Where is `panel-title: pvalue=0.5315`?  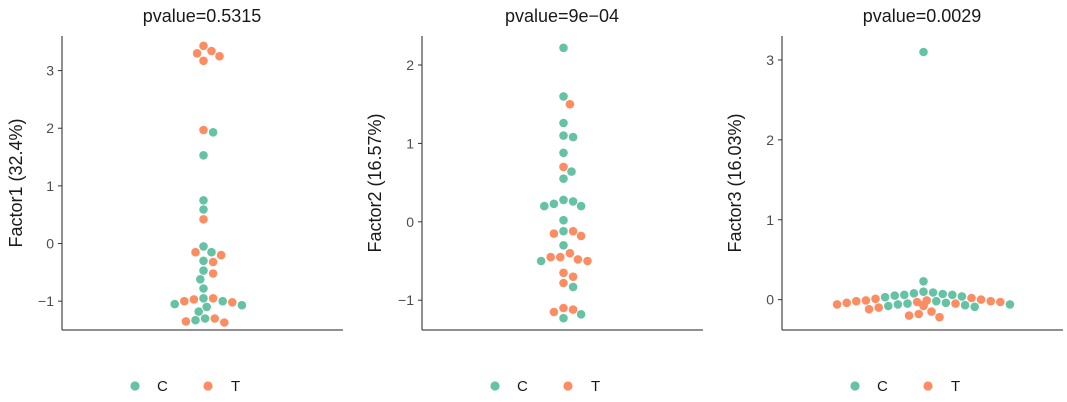 panel-title: pvalue=0.5315 is located at coordinates (202, 16).